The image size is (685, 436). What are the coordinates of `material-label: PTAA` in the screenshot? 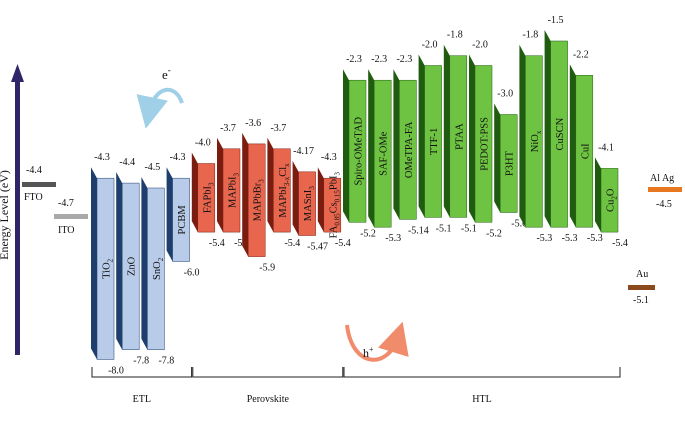 It's located at (459, 136).